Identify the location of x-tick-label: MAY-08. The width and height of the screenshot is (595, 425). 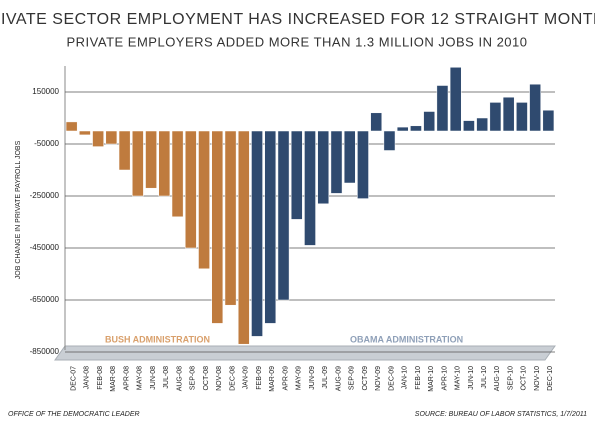
(140, 378).